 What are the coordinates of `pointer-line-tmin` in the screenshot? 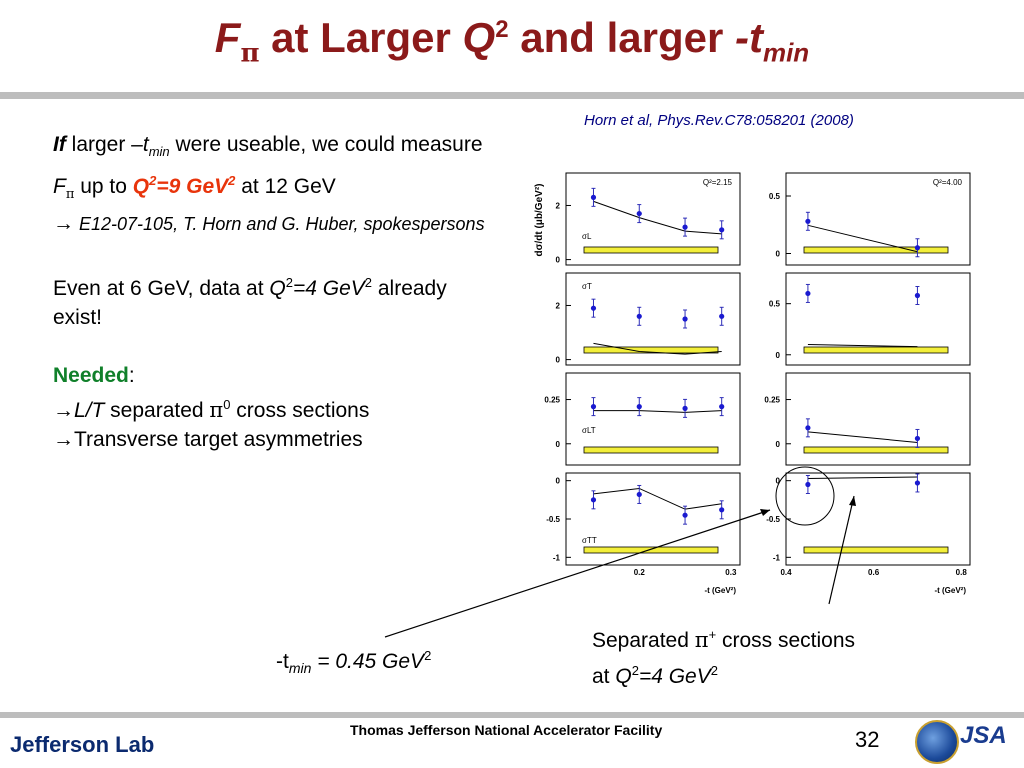 It's located at (577, 573).